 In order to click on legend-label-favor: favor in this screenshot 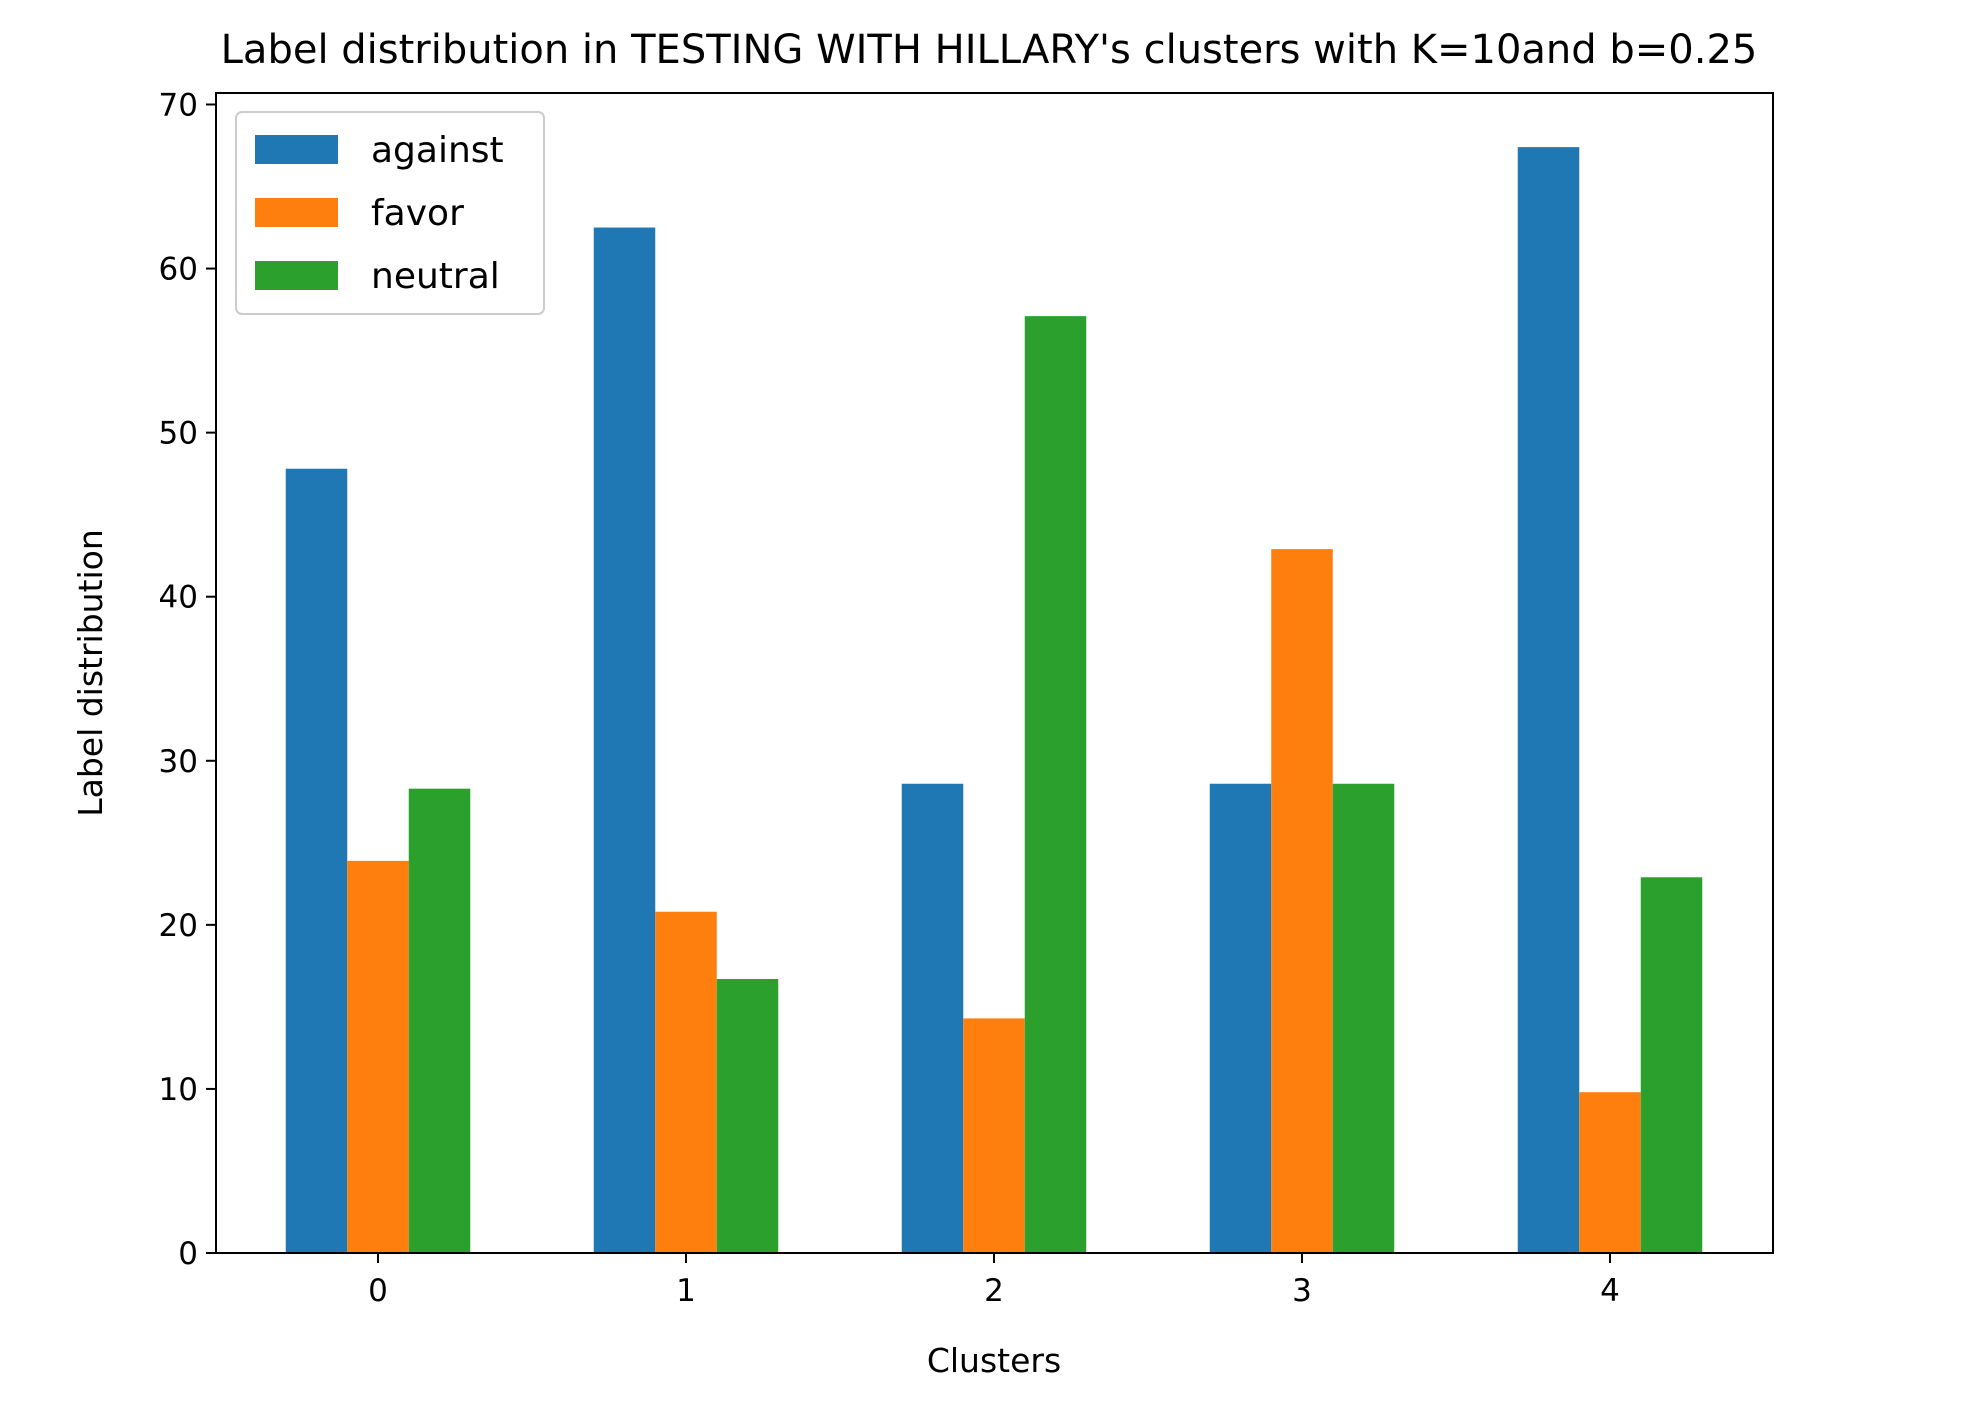, I will do `click(417, 213)`.